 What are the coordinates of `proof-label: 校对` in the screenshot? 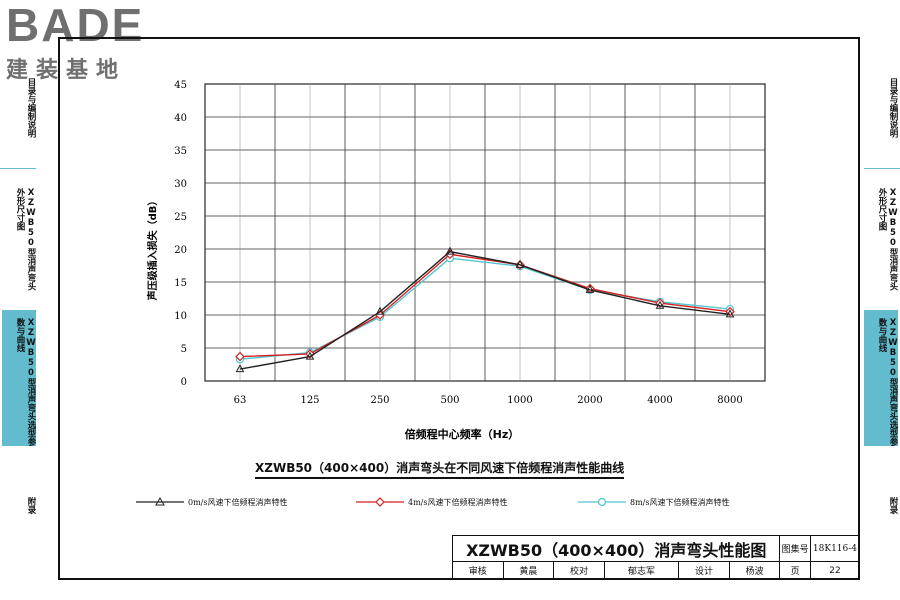 It's located at (579, 570).